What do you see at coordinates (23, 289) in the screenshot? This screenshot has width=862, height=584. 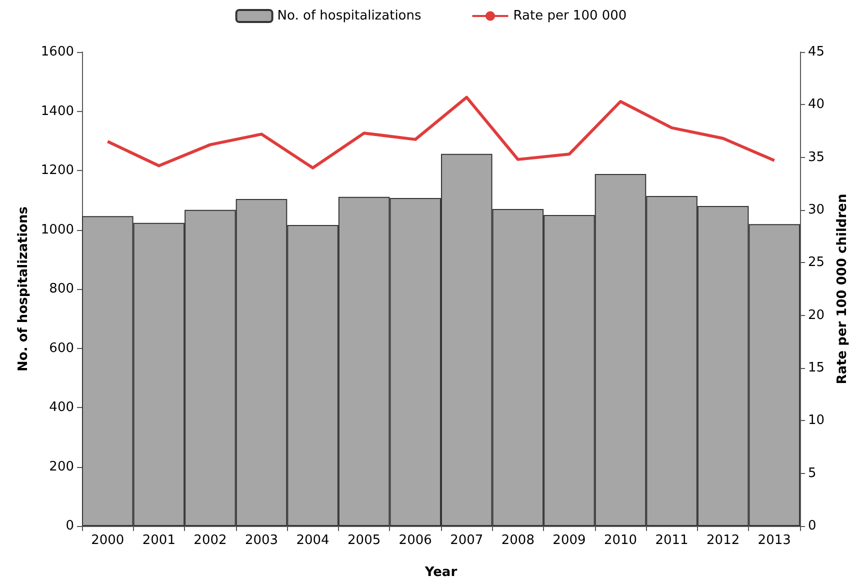 I see `y-axis-title: No. of hospitalizations` at bounding box center [23, 289].